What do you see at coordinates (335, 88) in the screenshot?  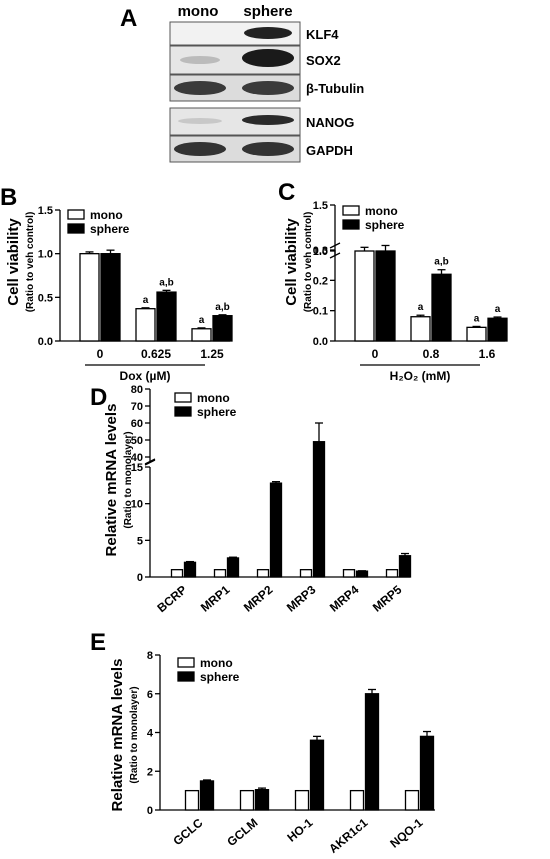 I see `blot-label-tubulin: β-Tubulin` at bounding box center [335, 88].